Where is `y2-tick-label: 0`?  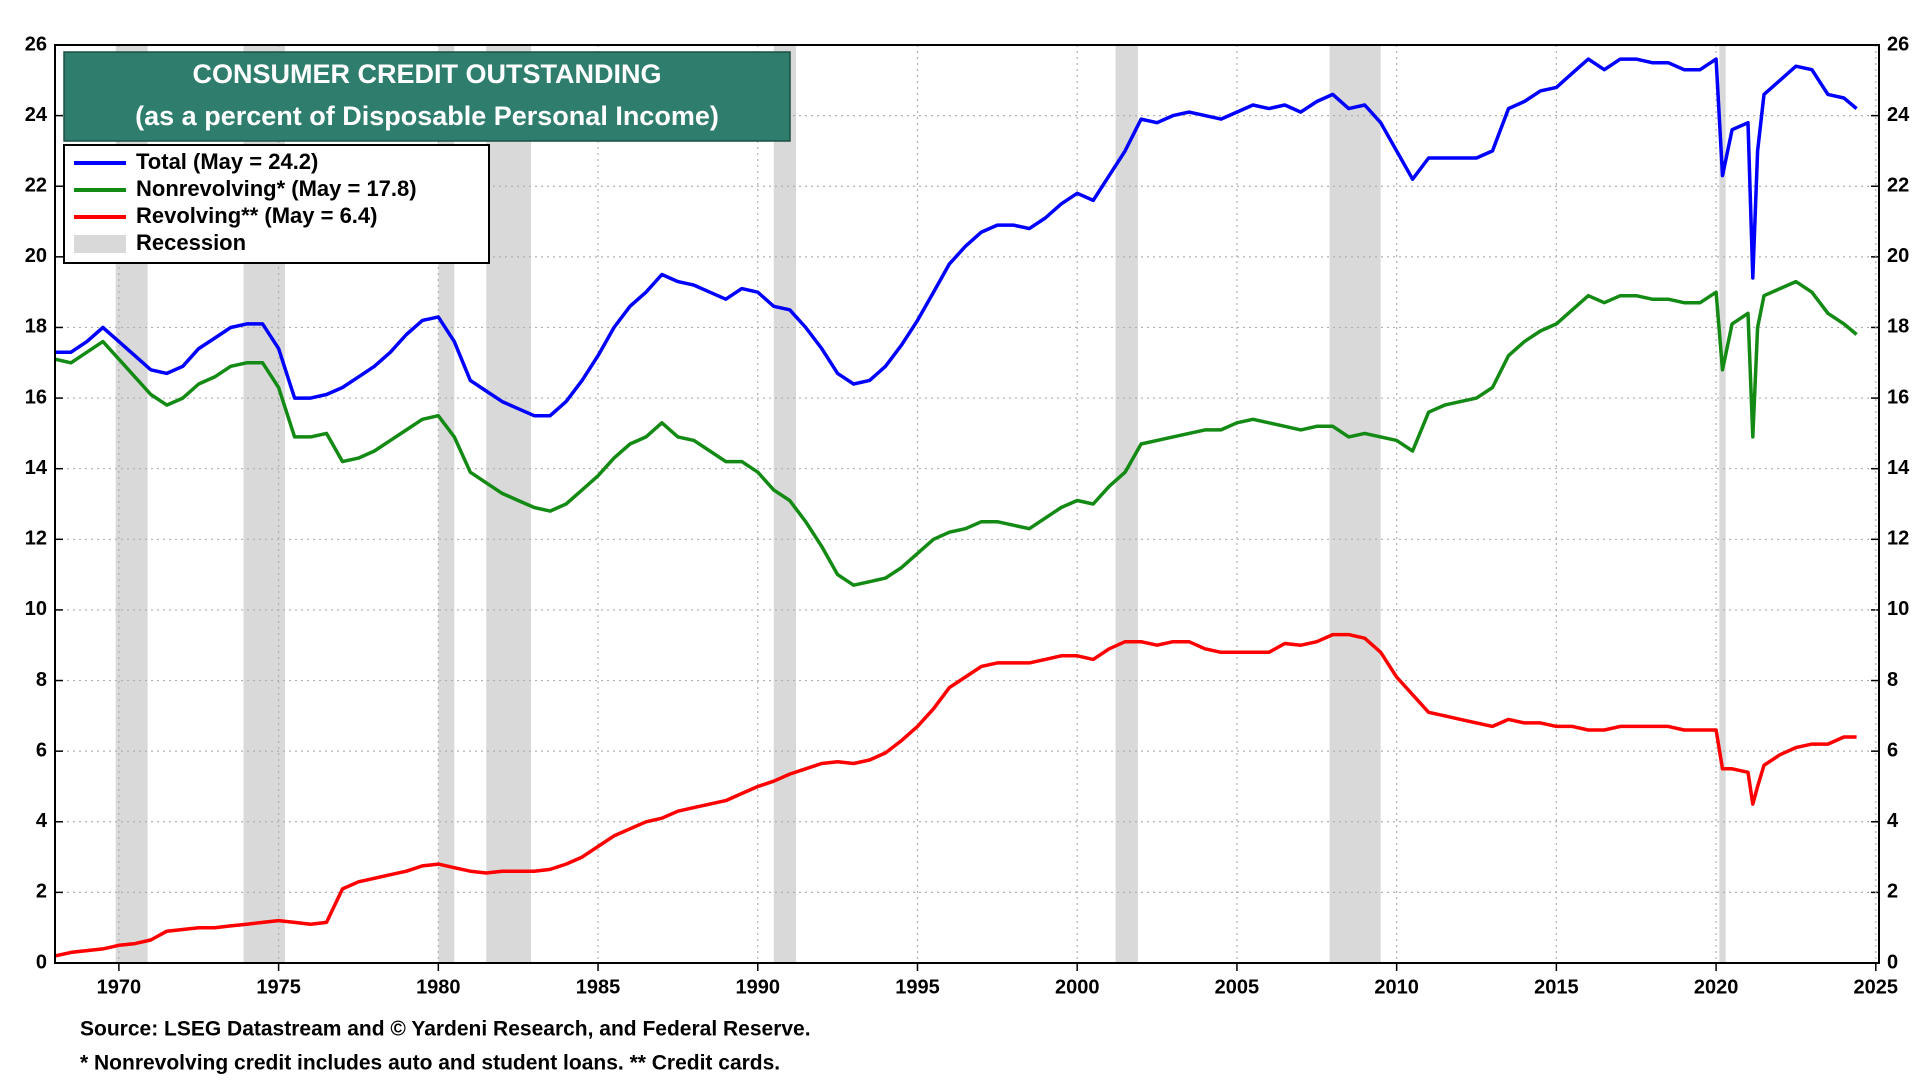 y2-tick-label: 0 is located at coordinates (1892, 962).